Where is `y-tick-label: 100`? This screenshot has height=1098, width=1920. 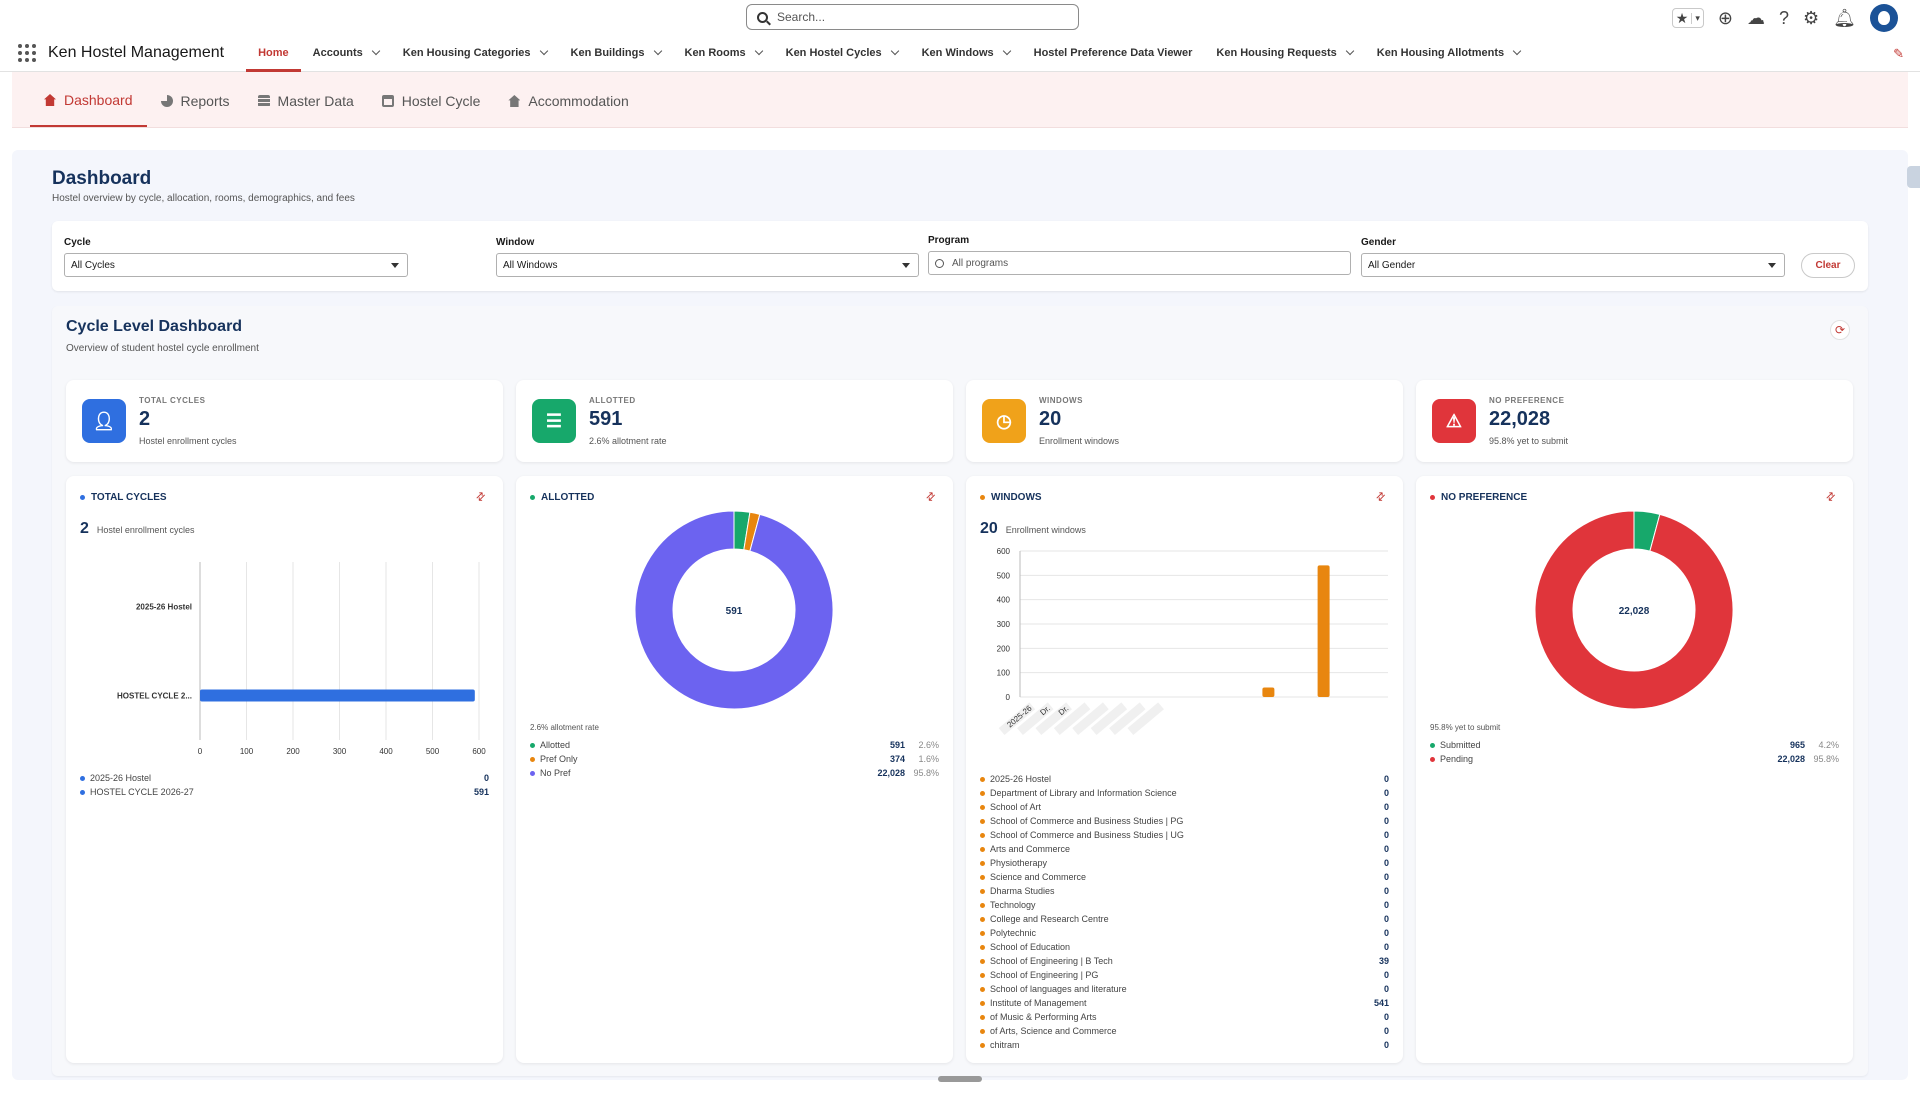
y-tick-label: 100 is located at coordinates (1004, 673).